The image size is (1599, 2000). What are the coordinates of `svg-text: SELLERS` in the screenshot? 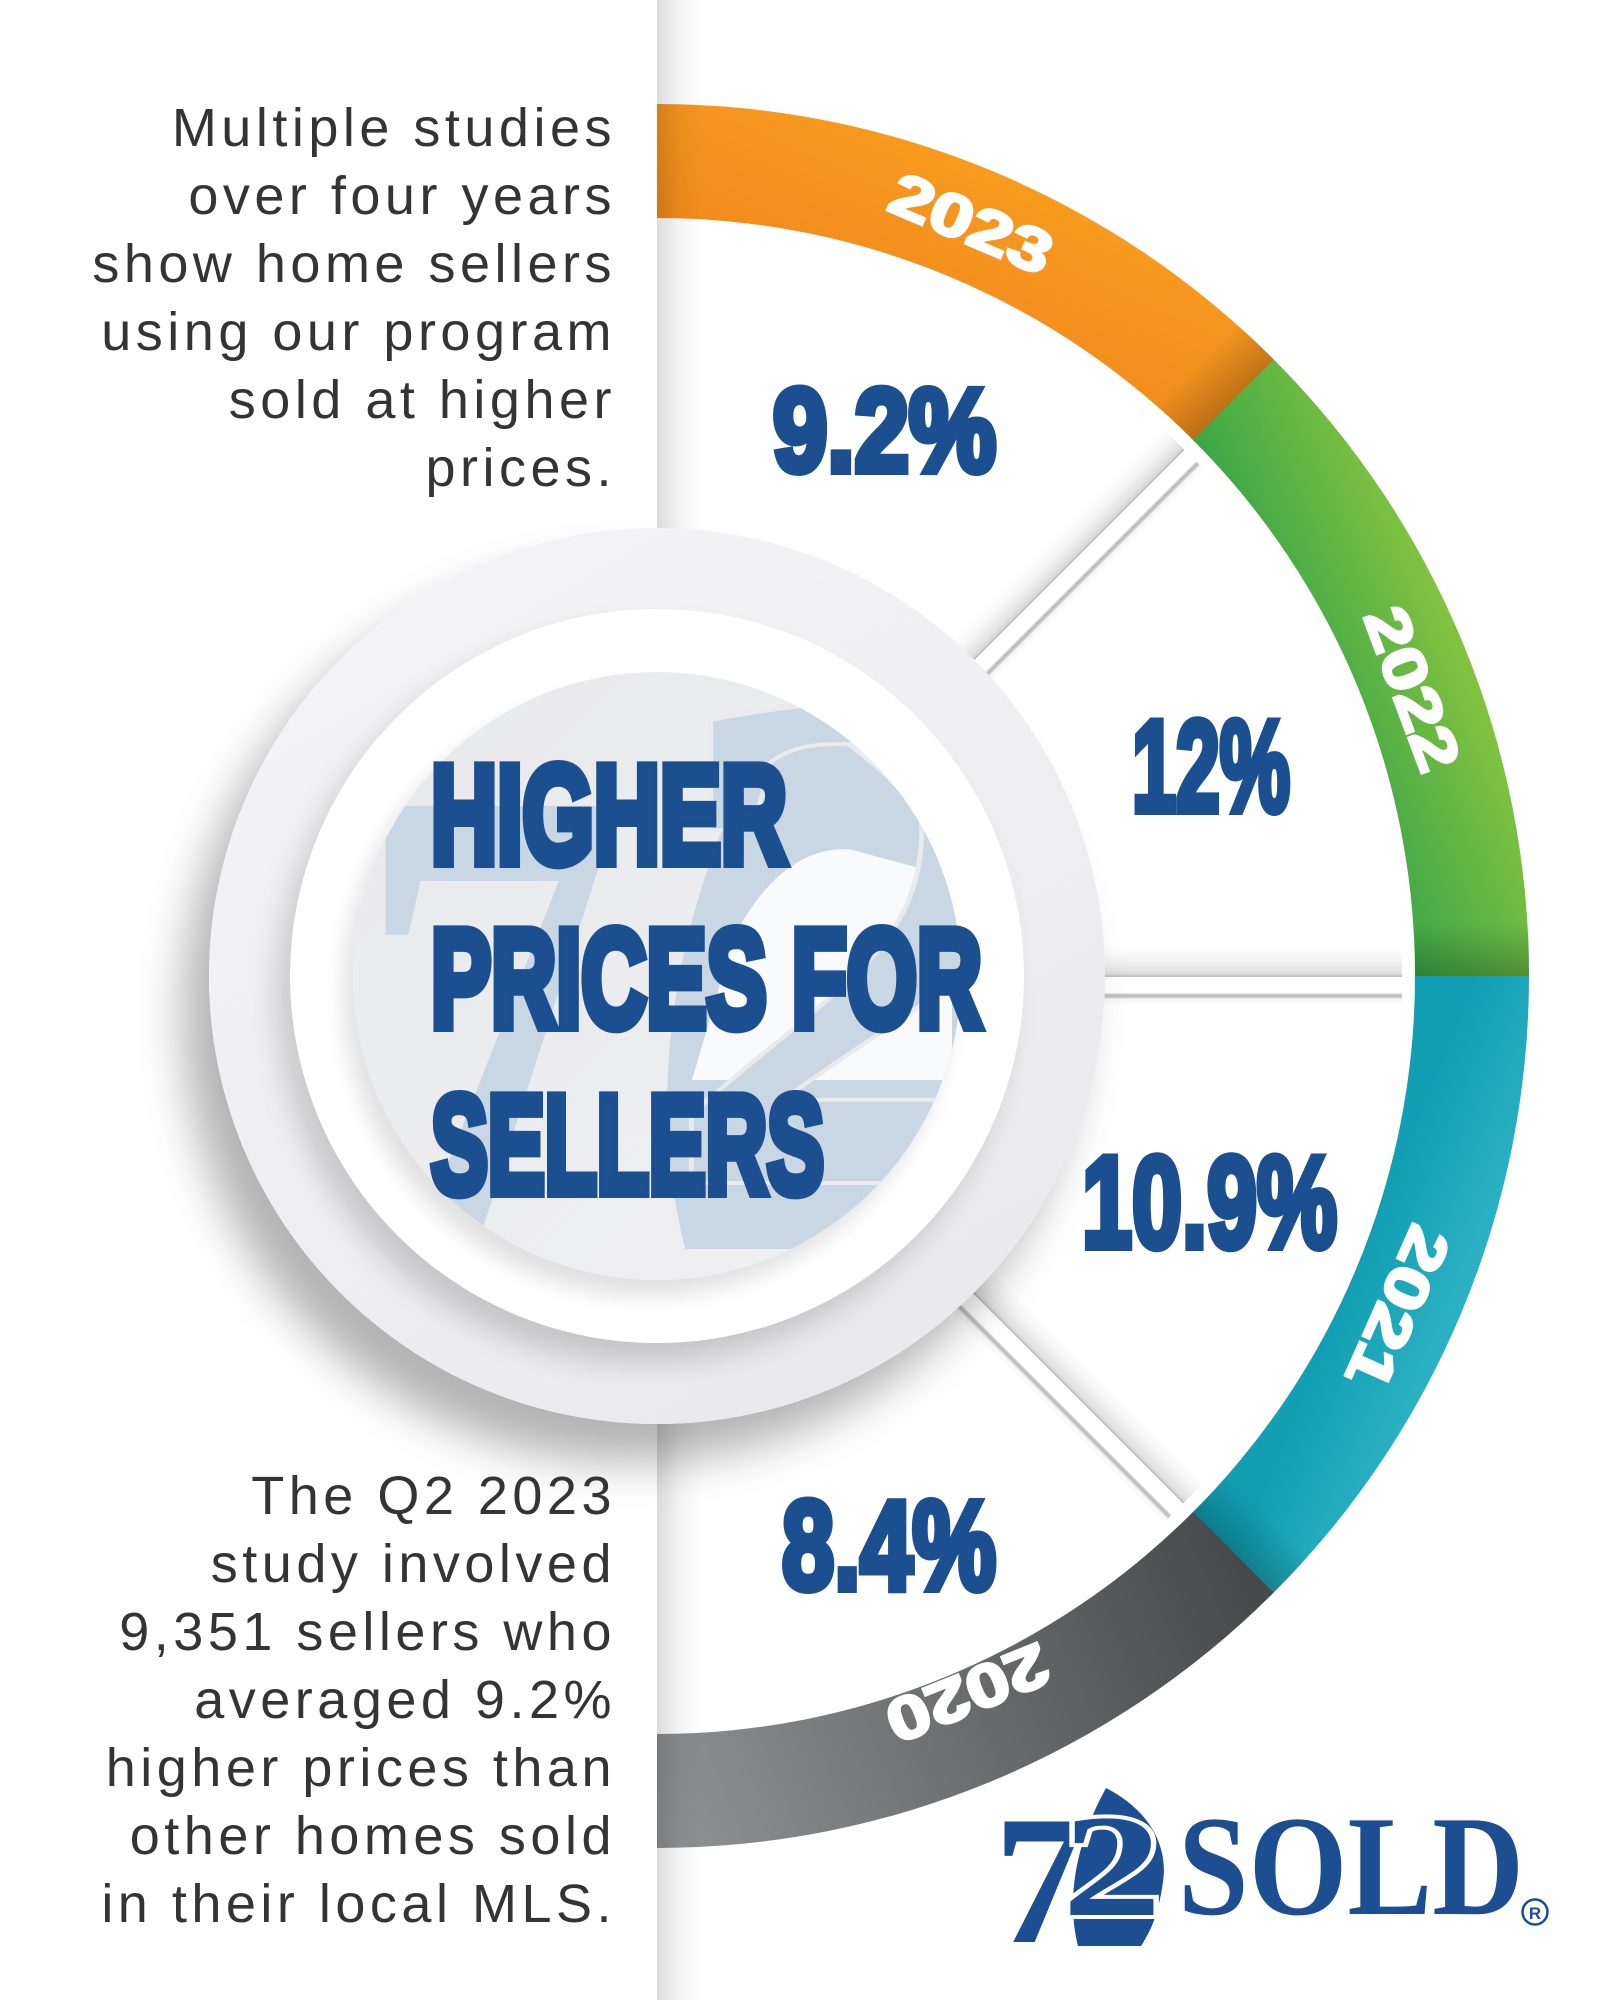 It's located at (627, 1145).